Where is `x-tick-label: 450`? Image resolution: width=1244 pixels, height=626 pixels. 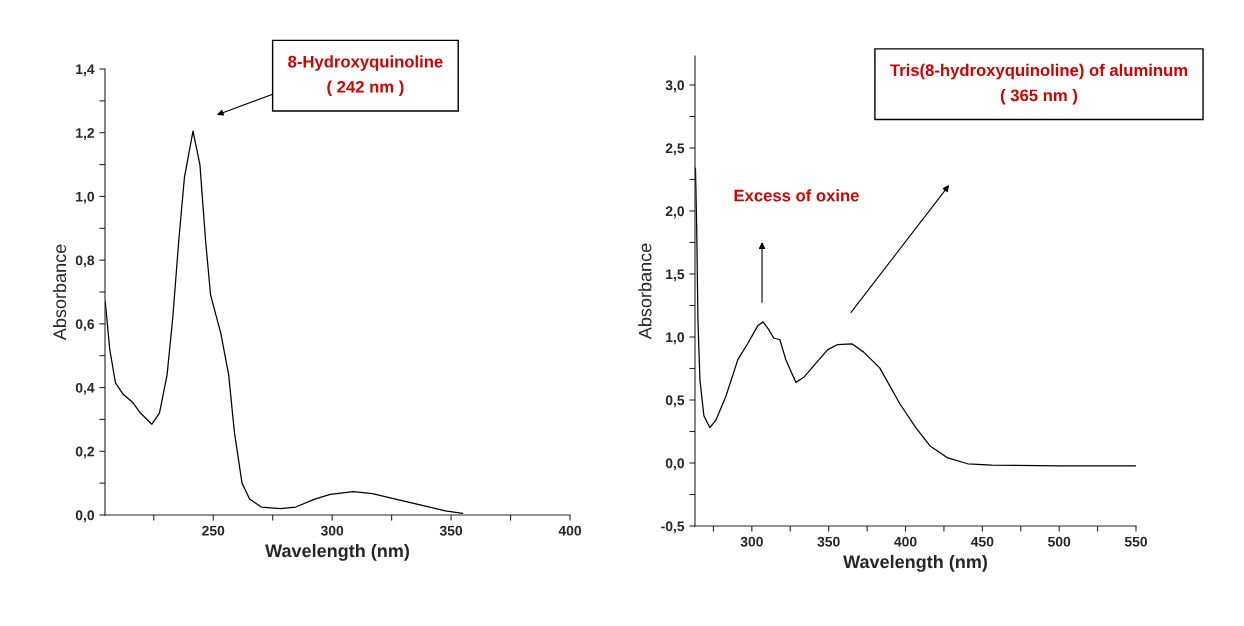
x-tick-label: 450 is located at coordinates (982, 541).